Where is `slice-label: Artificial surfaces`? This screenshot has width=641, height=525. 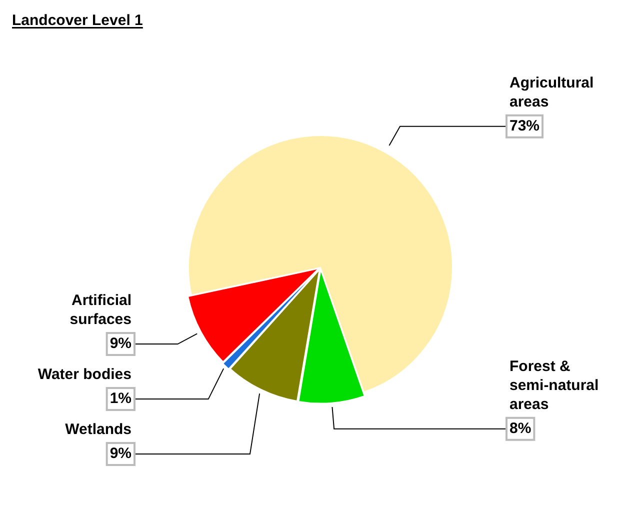
slice-label: Artificial surfaces is located at coordinates (101, 310).